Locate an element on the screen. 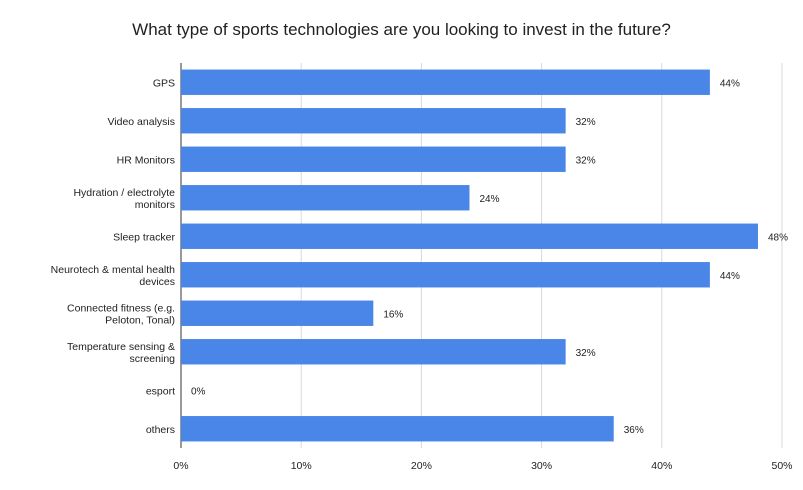 The image size is (803, 490). category-label: Neurotech & mental health devices is located at coordinates (113, 276).